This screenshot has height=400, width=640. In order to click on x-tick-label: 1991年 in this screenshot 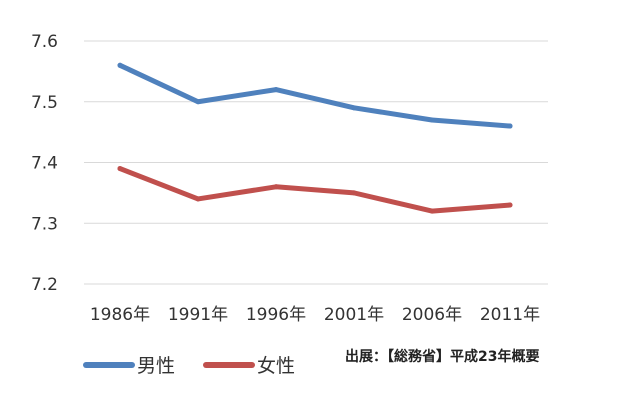, I will do `click(198, 315)`.